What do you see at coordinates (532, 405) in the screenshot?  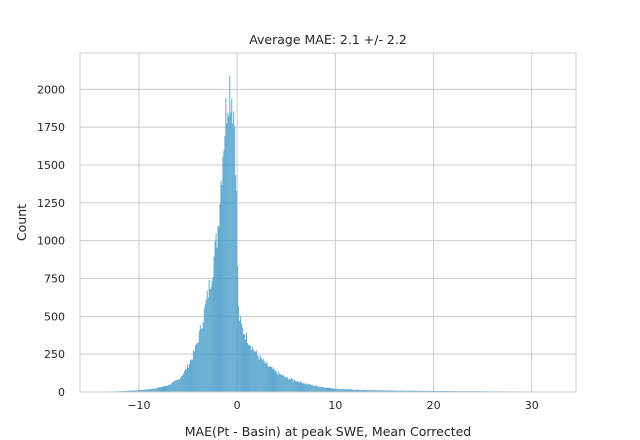 I see `x-tick-label: 30` at bounding box center [532, 405].